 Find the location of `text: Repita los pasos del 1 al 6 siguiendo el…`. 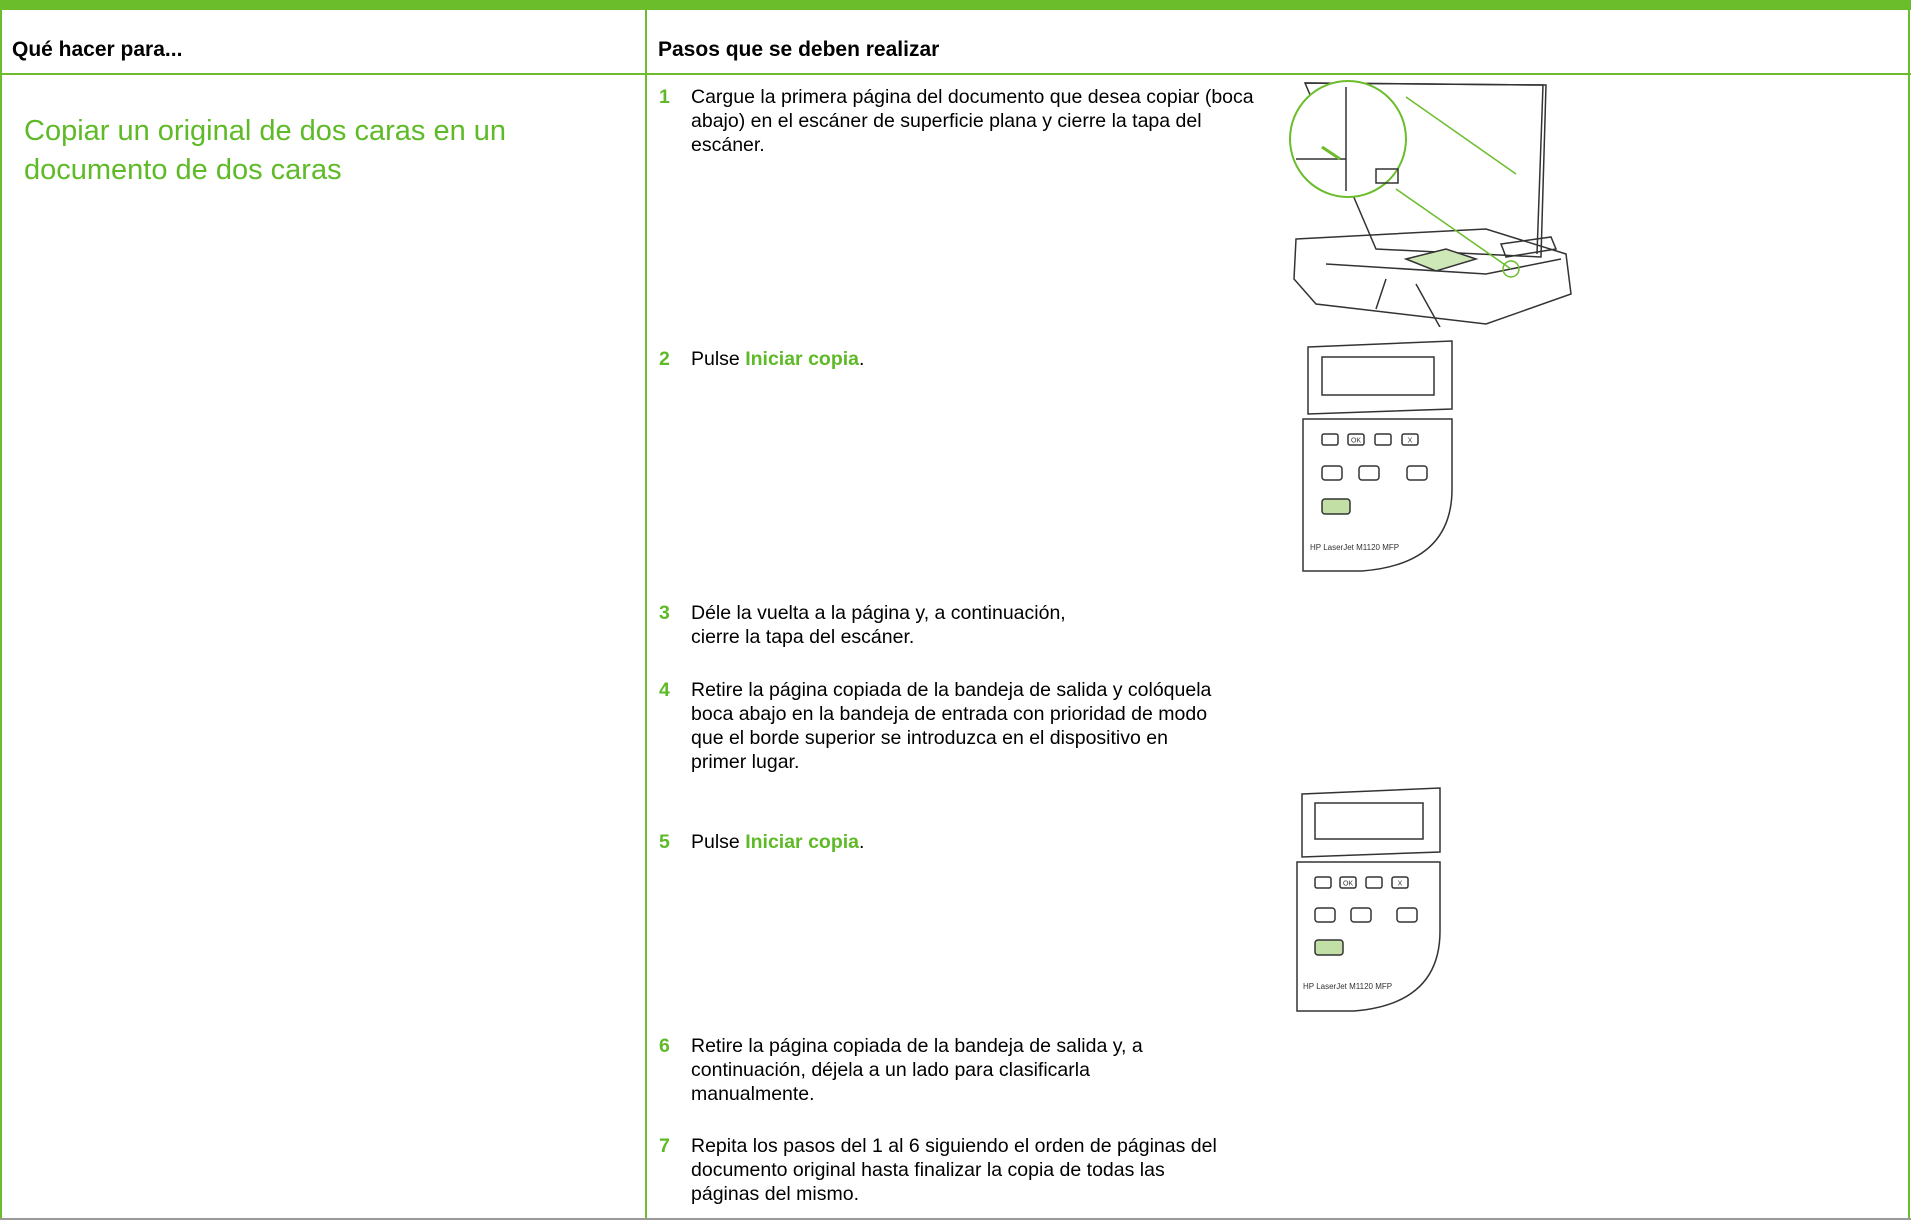

text: Repita los pasos del 1 al 6 siguiendo el… is located at coordinates (954, 1170).